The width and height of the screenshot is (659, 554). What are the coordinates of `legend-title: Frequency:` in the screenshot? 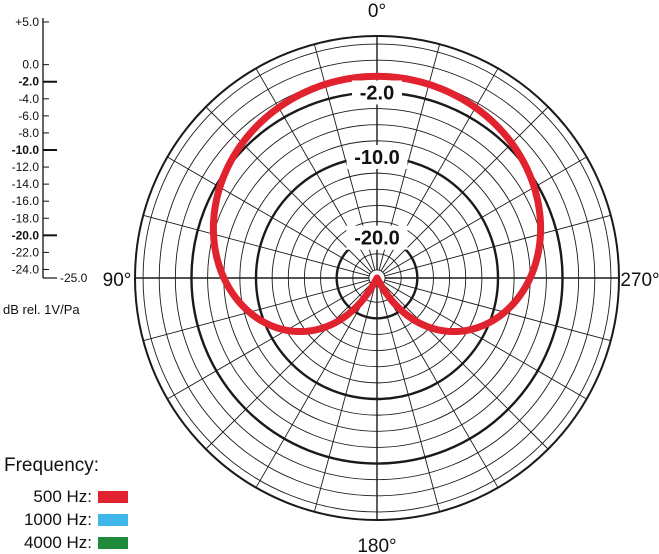 It's located at (52, 465).